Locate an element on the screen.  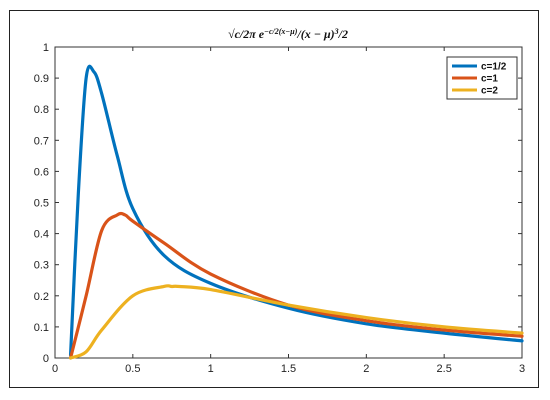
y-tick-label: 0.7 is located at coordinates (41, 141).